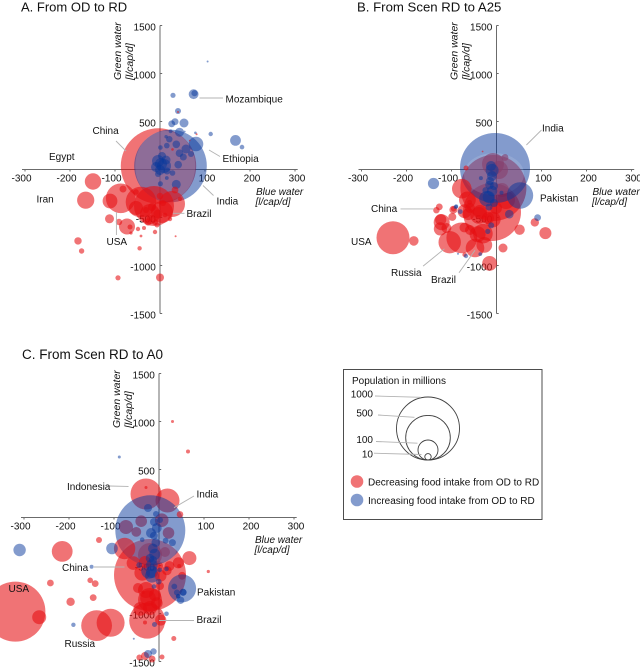 The image size is (640, 672). I want to click on svg-text: B. From Scen RD to A25, so click(429, 7).